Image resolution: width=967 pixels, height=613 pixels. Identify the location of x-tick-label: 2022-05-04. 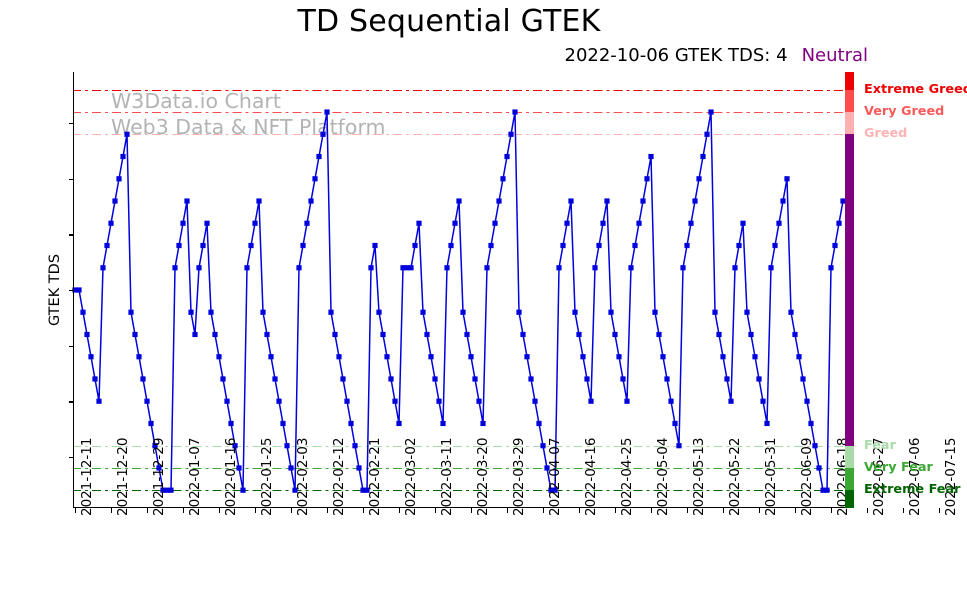
(662, 476).